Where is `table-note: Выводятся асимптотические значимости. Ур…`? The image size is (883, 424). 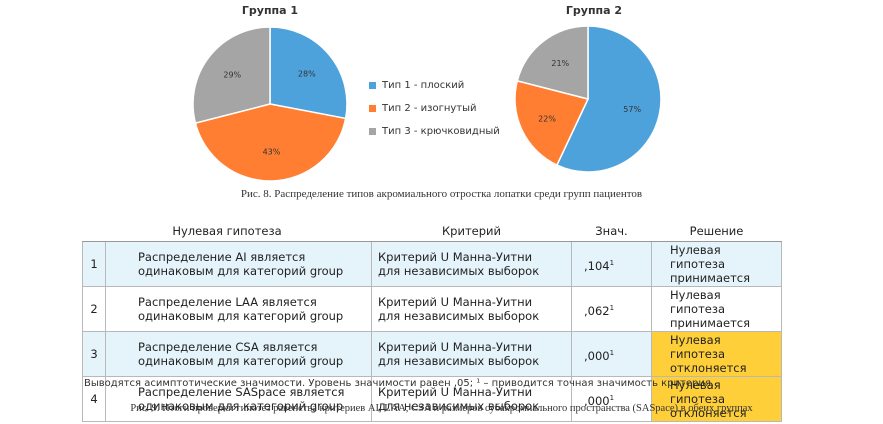 table-note: Выводятся асимптотические значимости. Ур… is located at coordinates (399, 383).